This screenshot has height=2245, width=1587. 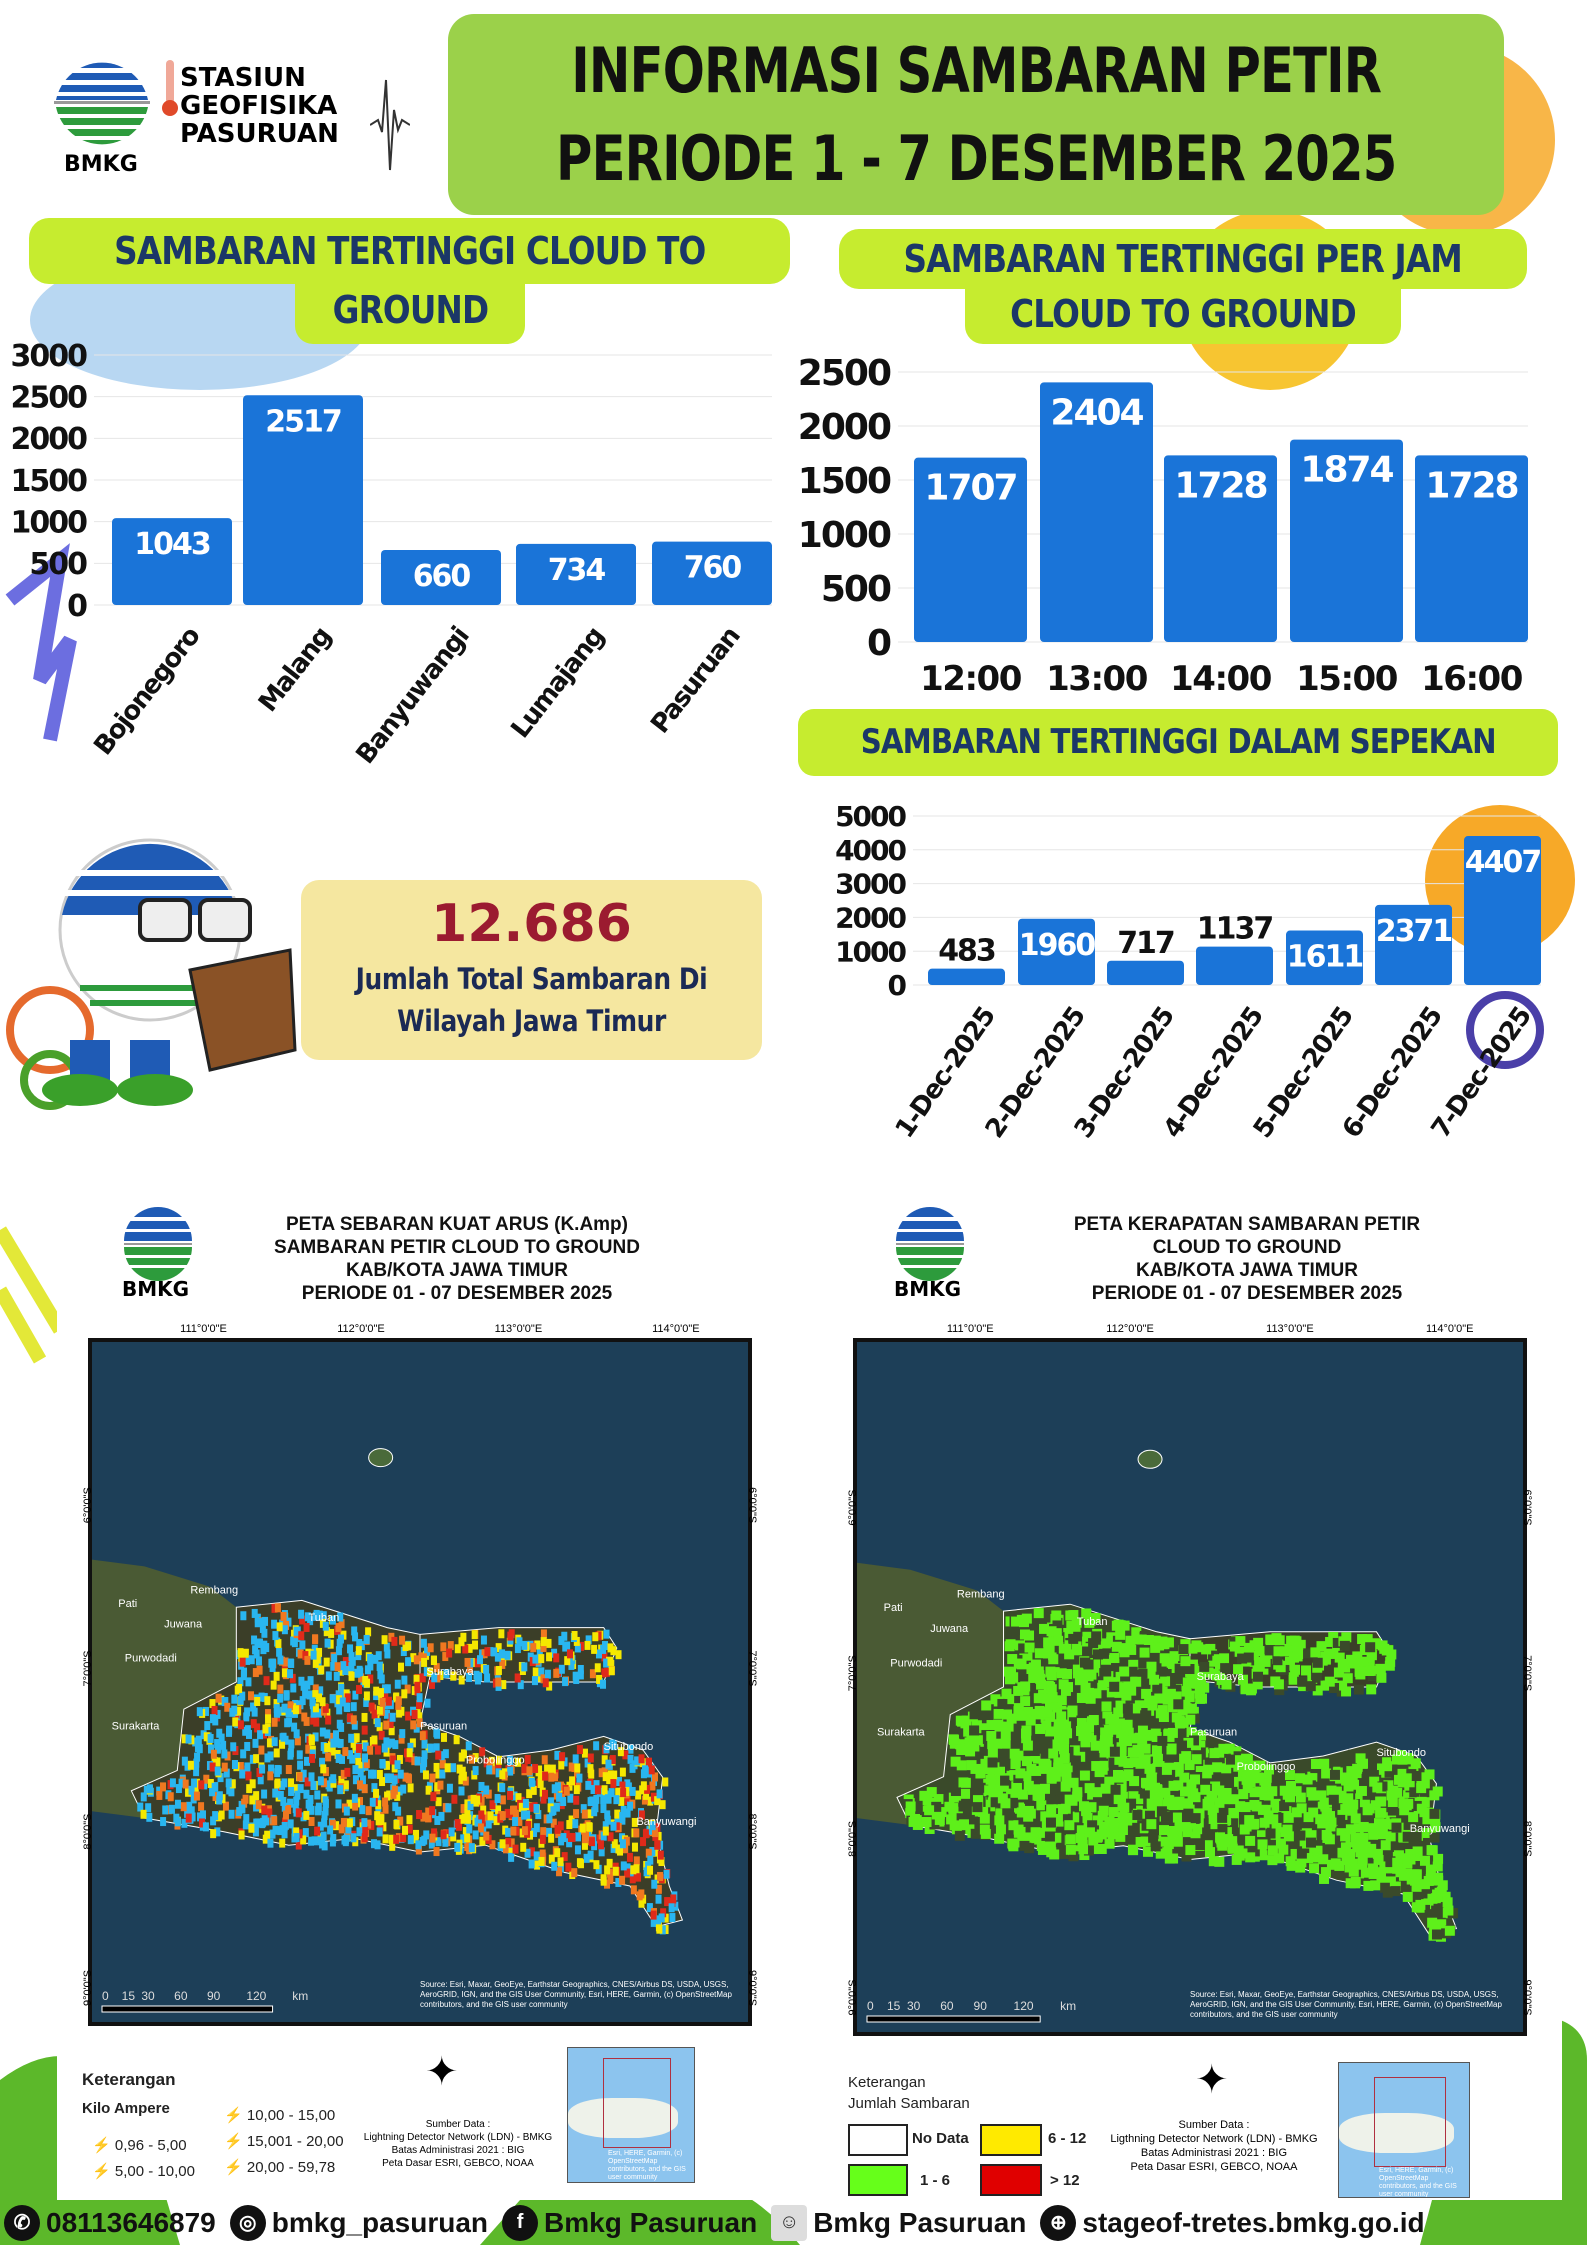 I want to click on bmkg-station-logo: BMKG STASIUN GEOFISIKA PASURUAN, so click(x=230, y=117).